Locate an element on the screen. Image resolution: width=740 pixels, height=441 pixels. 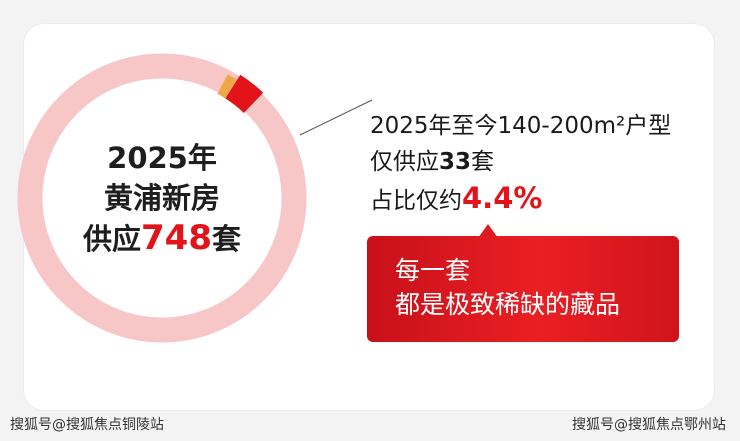
callout-box: 每一套 都是极致稀缺的藏品 is located at coordinates (523, 289).